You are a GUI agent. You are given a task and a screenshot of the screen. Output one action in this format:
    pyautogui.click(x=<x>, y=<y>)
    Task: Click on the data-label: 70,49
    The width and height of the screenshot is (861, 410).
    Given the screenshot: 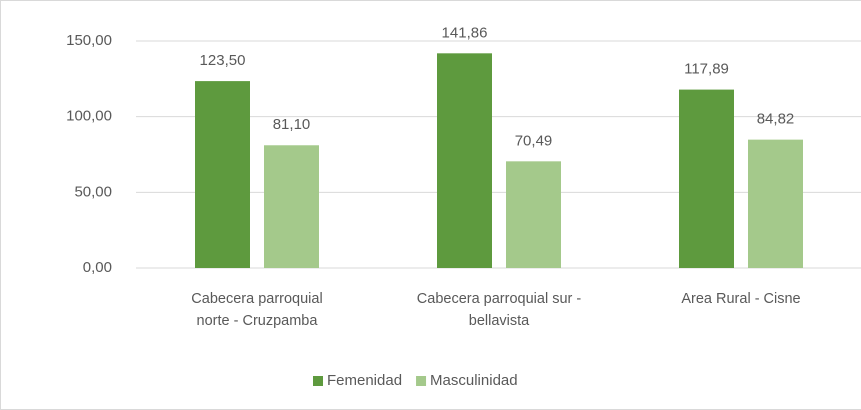 What is the action you would take?
    pyautogui.click(x=534, y=140)
    